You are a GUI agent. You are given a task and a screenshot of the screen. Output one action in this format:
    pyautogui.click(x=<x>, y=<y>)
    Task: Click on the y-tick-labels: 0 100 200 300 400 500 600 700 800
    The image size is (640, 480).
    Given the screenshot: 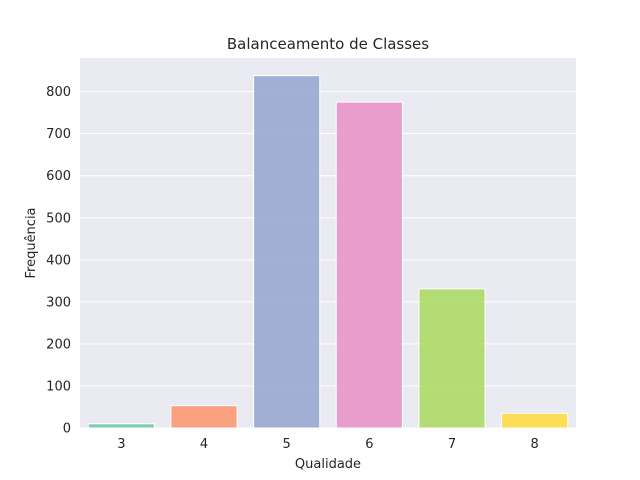 What is the action you would take?
    pyautogui.click(x=58, y=260)
    